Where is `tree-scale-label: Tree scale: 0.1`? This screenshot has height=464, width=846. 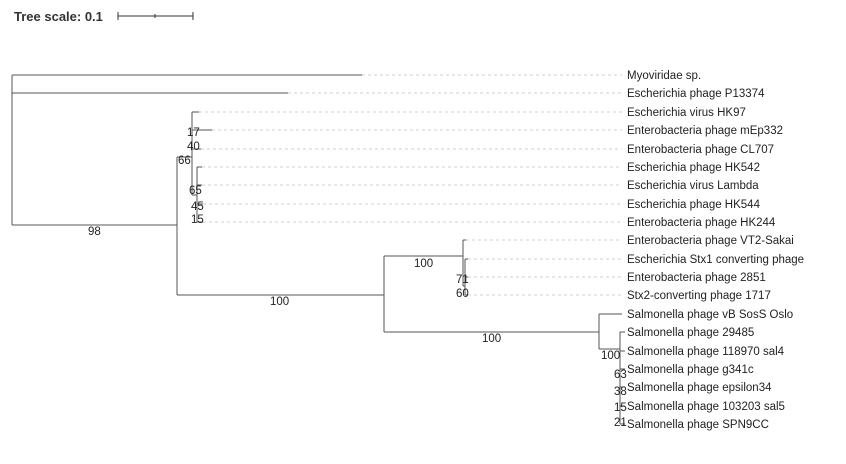 tree-scale-label: Tree scale: 0.1 is located at coordinates (58, 16).